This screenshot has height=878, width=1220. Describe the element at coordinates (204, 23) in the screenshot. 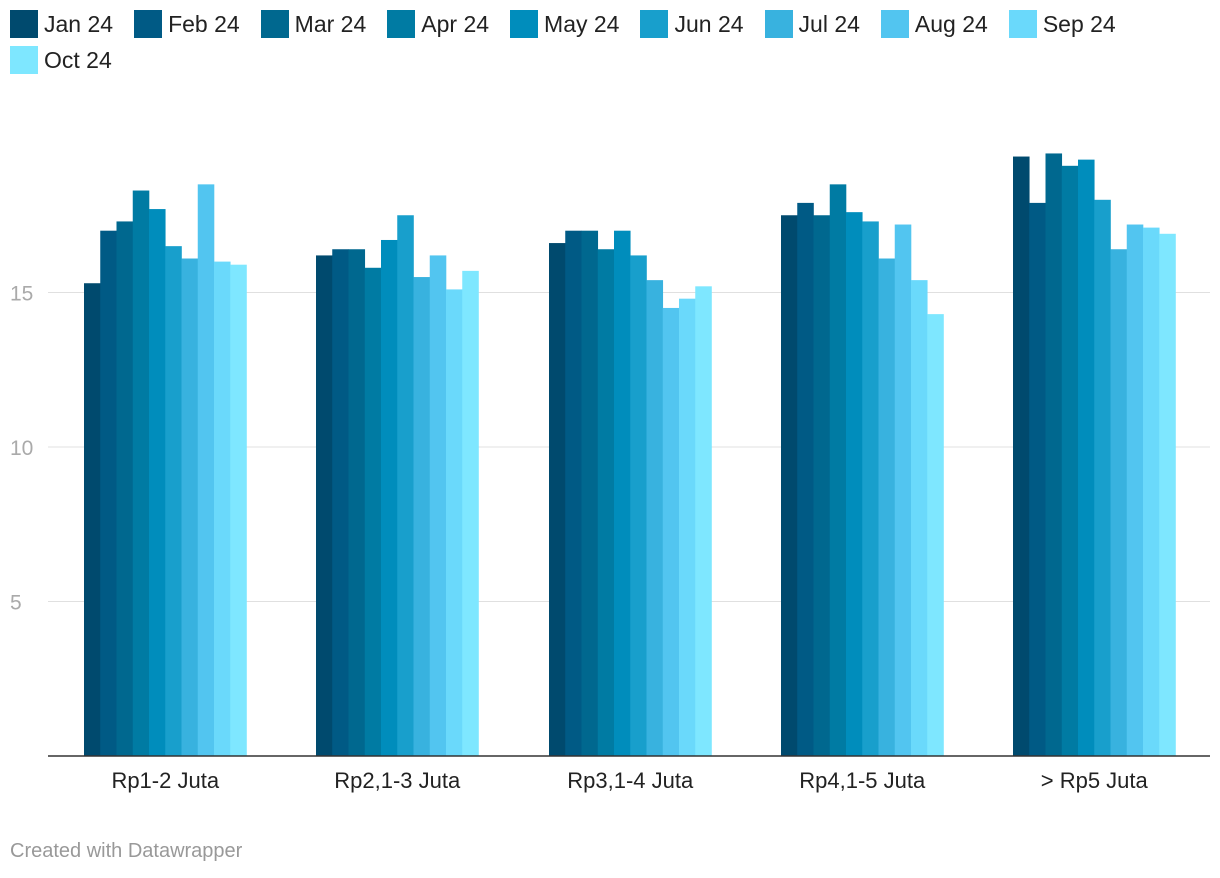

I see `legend-label: Feb 24` at that location.